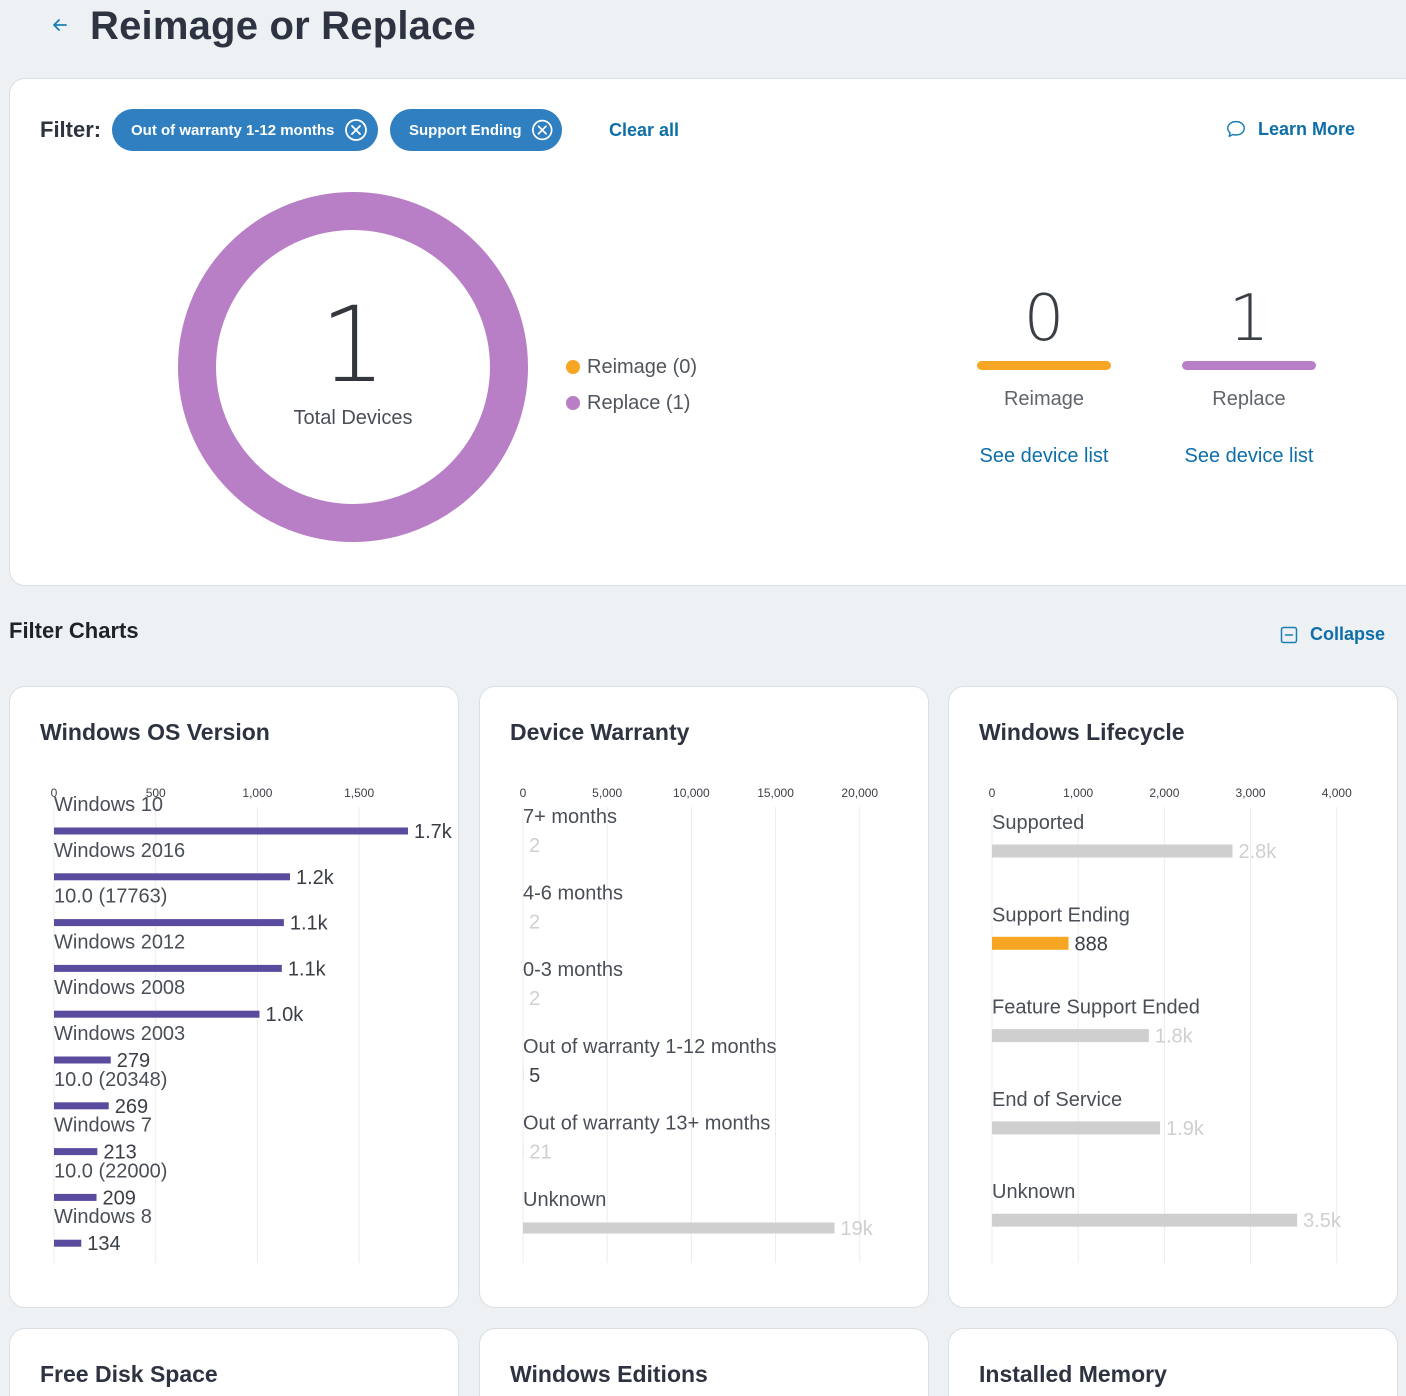 This screenshot has width=1406, height=1396. I want to click on chart-title: Windows OS Version, so click(155, 732).